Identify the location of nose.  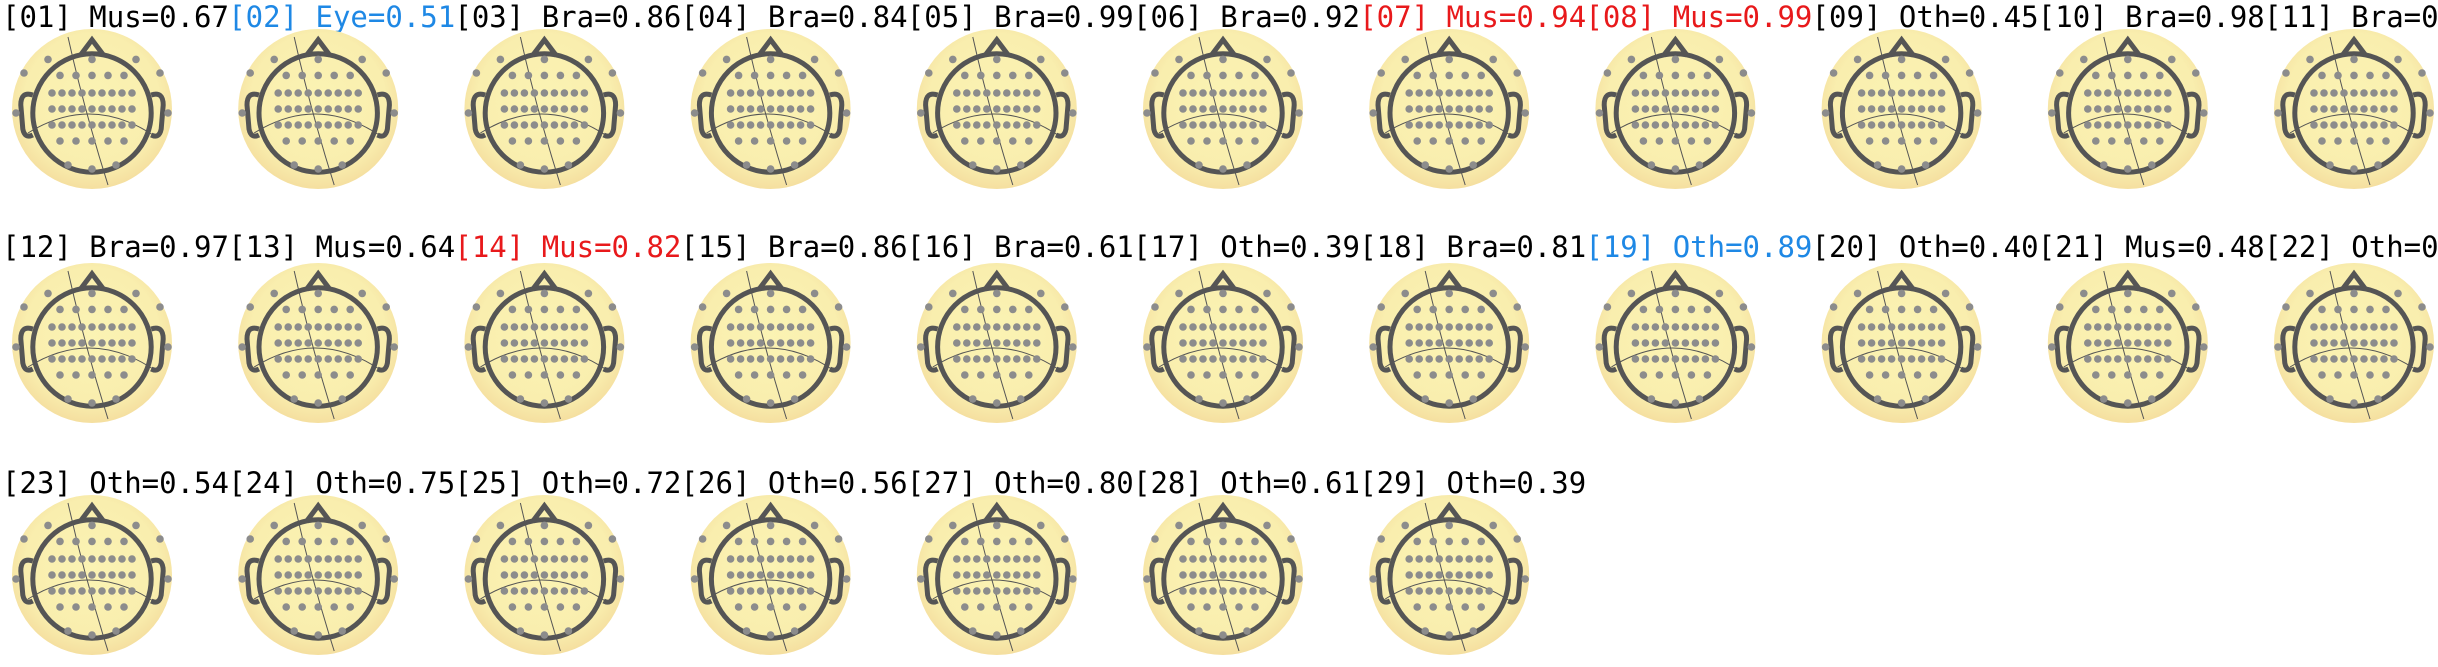
(92, 46).